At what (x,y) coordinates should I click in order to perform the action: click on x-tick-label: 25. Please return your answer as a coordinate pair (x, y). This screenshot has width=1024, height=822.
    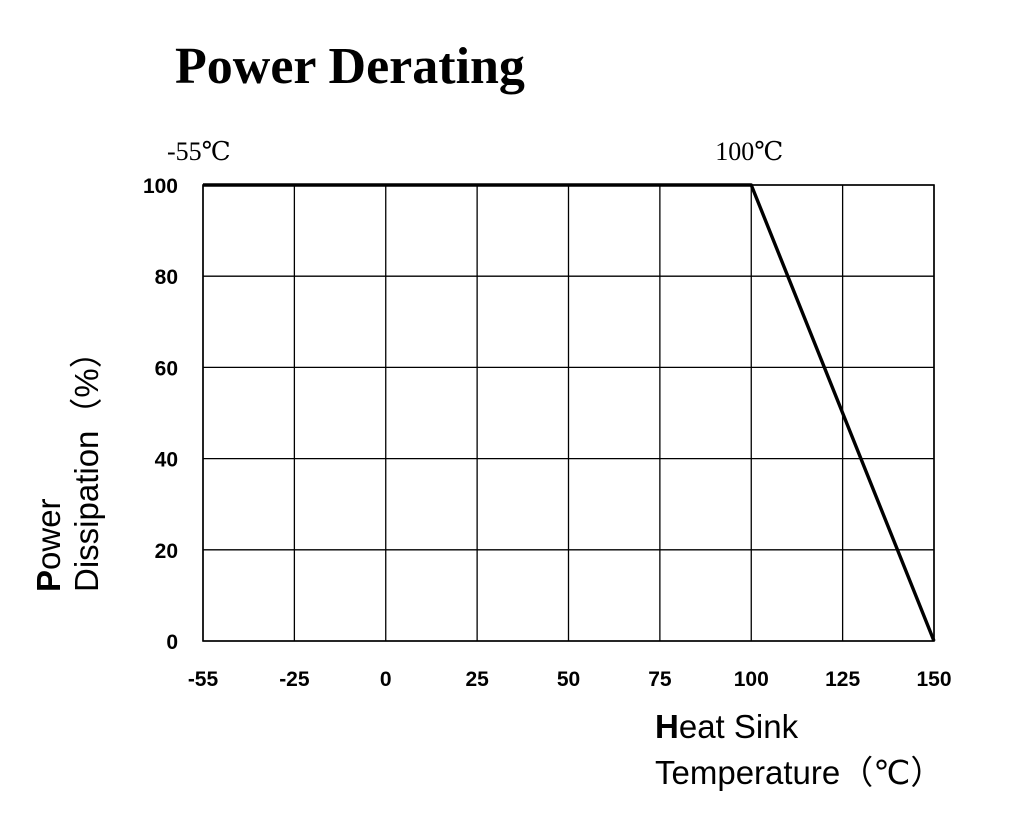
    Looking at the image, I should click on (477, 679).